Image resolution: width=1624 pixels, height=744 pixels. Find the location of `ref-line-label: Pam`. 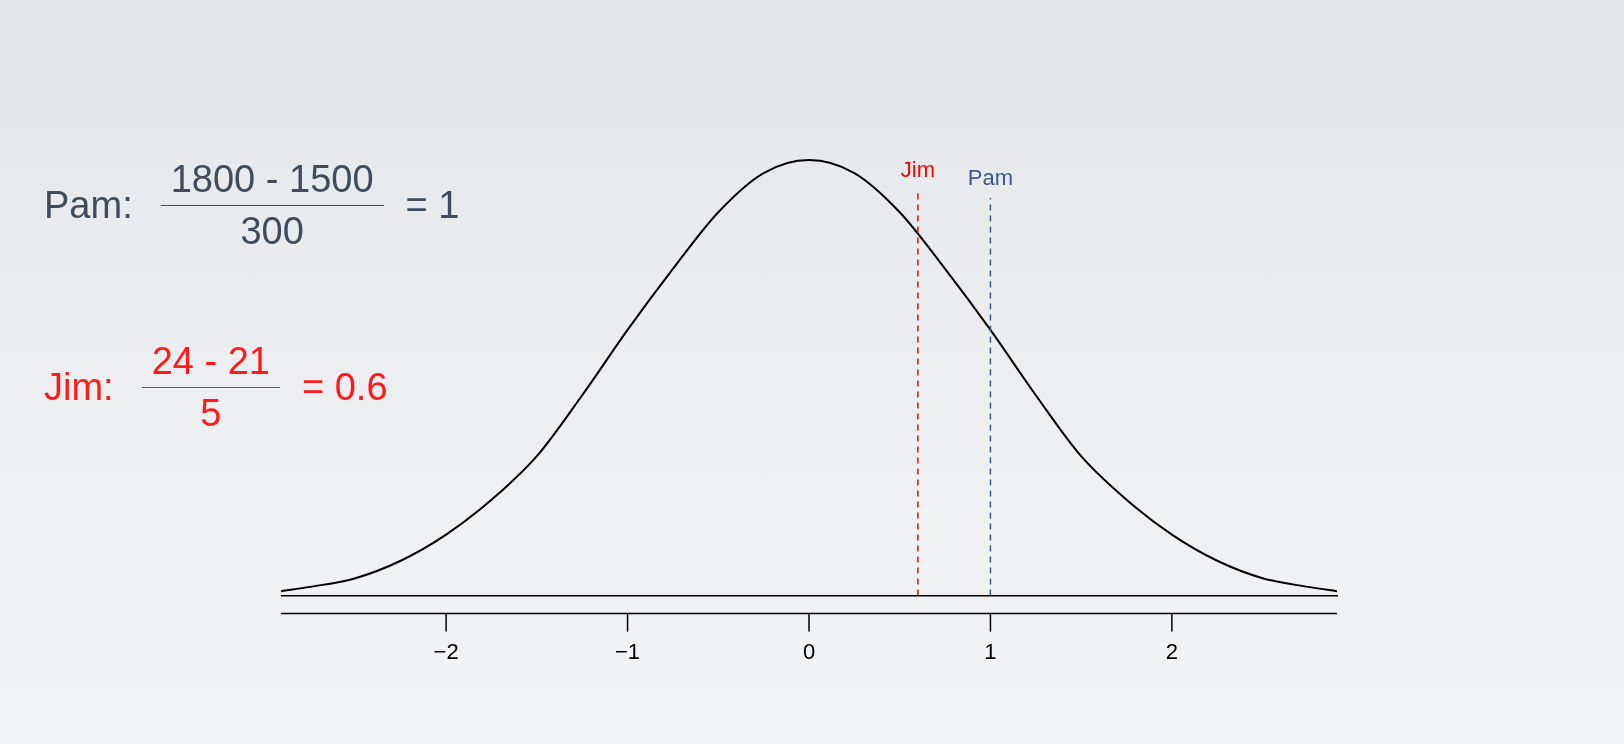

ref-line-label: Pam is located at coordinates (990, 178).